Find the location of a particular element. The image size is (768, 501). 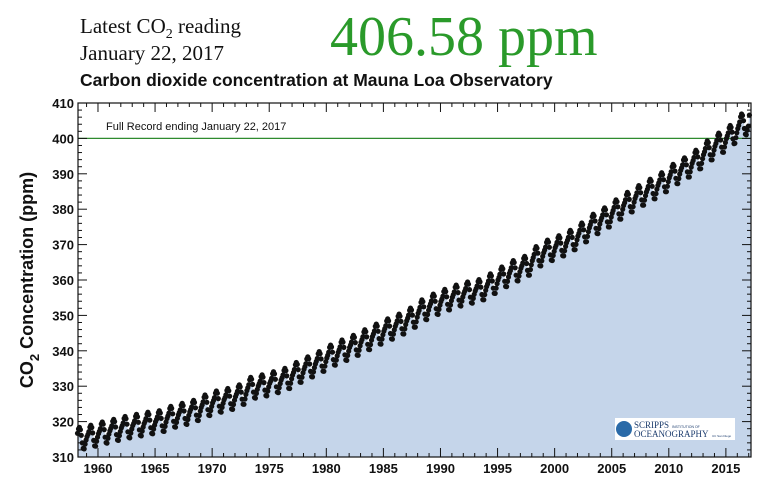

x-tick-label: 1975 is located at coordinates (269, 468).